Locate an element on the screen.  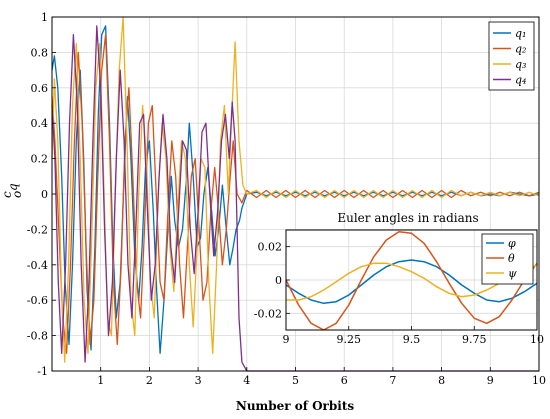
main-x-tick-label: 10 is located at coordinates (539, 380).